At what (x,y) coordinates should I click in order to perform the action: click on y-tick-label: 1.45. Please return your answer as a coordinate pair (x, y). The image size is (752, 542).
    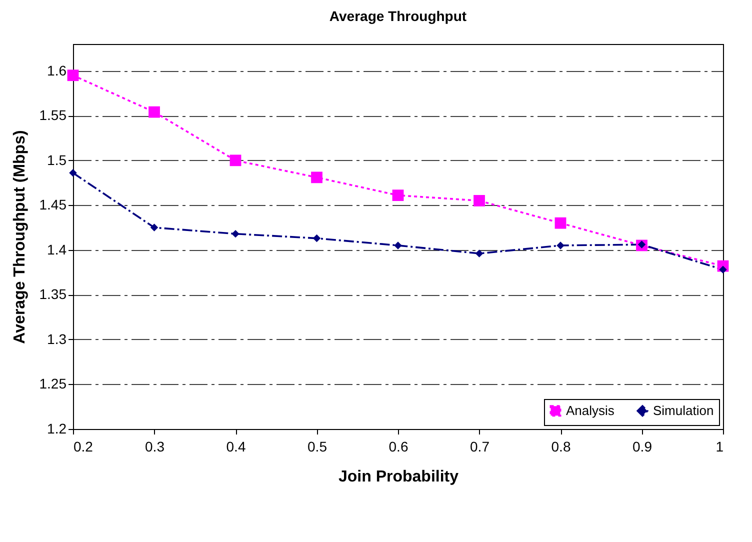
    Looking at the image, I should click on (53, 204).